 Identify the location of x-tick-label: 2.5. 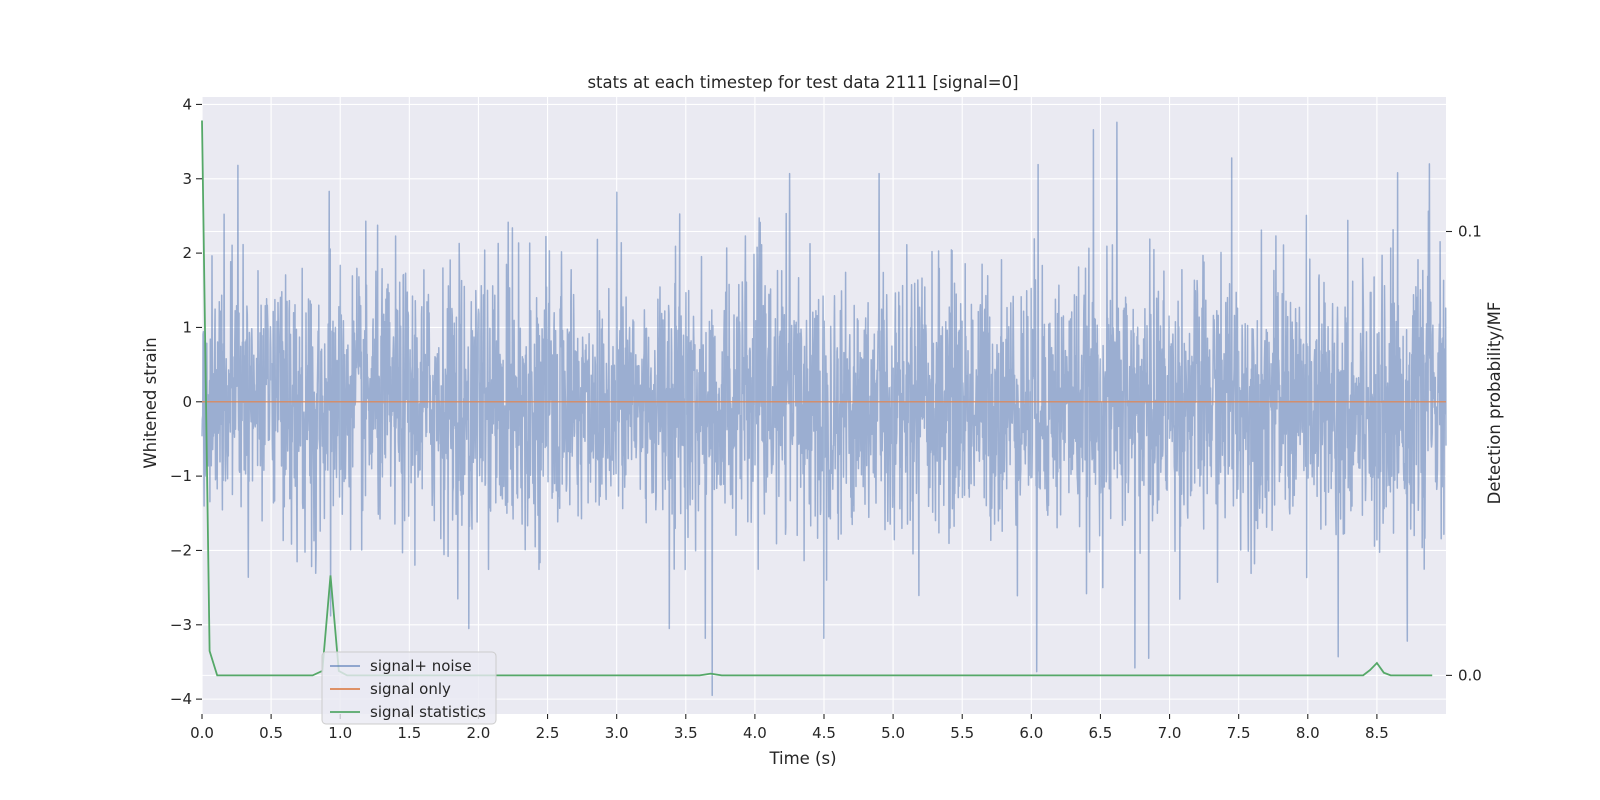
(548, 733).